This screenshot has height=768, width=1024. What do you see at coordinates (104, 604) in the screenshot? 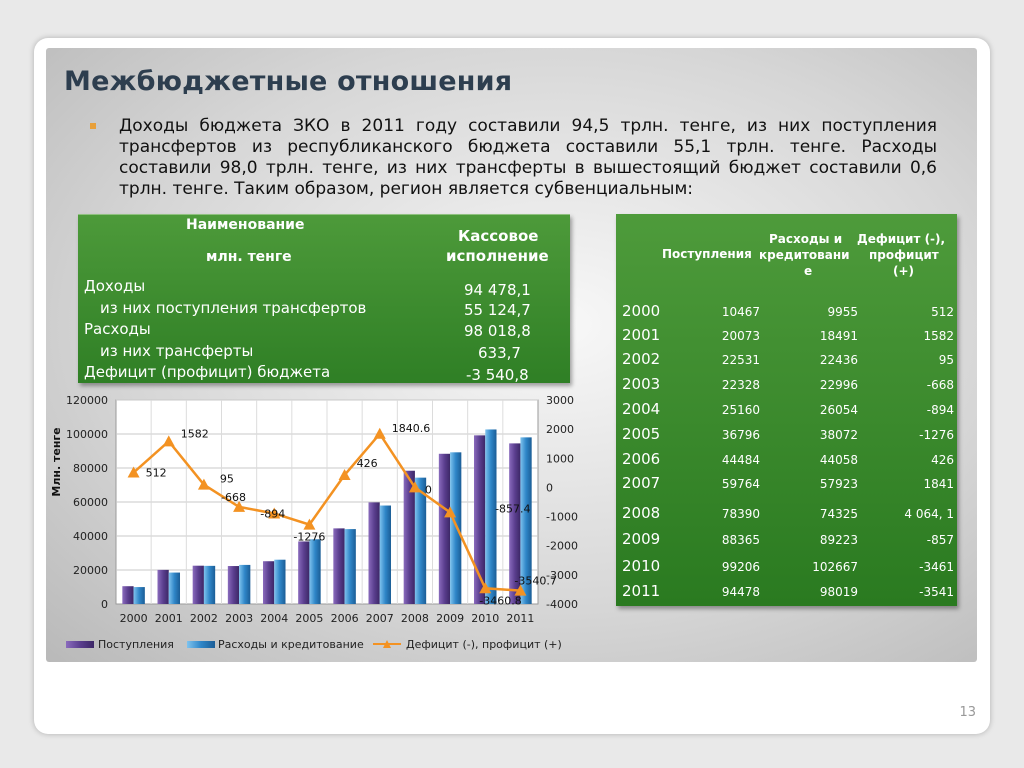
I see `y-left-tick-label: 0` at bounding box center [104, 604].